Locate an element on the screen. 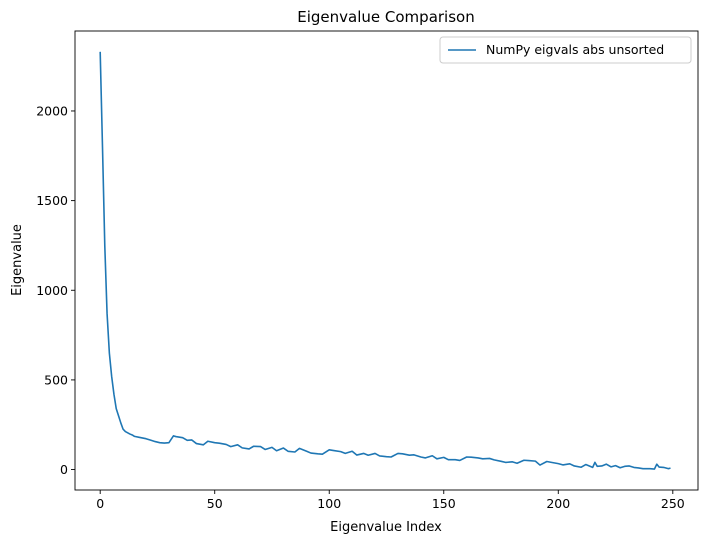  y-tick-label: 1500 is located at coordinates (52, 200).